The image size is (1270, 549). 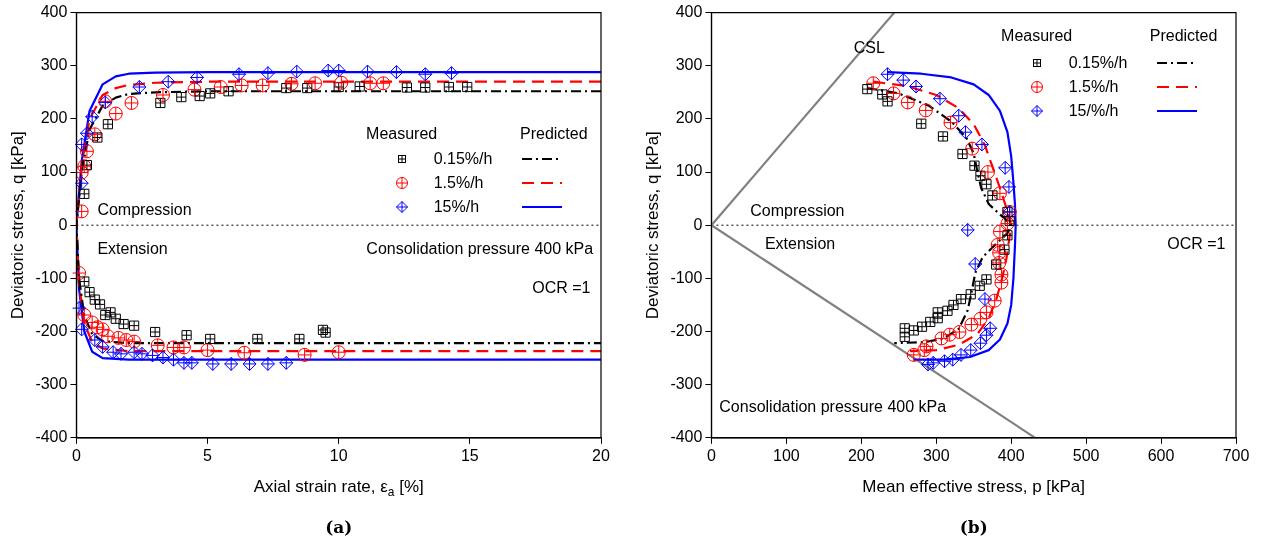 I want to click on x-tick-label: 700, so click(x=1236, y=455).